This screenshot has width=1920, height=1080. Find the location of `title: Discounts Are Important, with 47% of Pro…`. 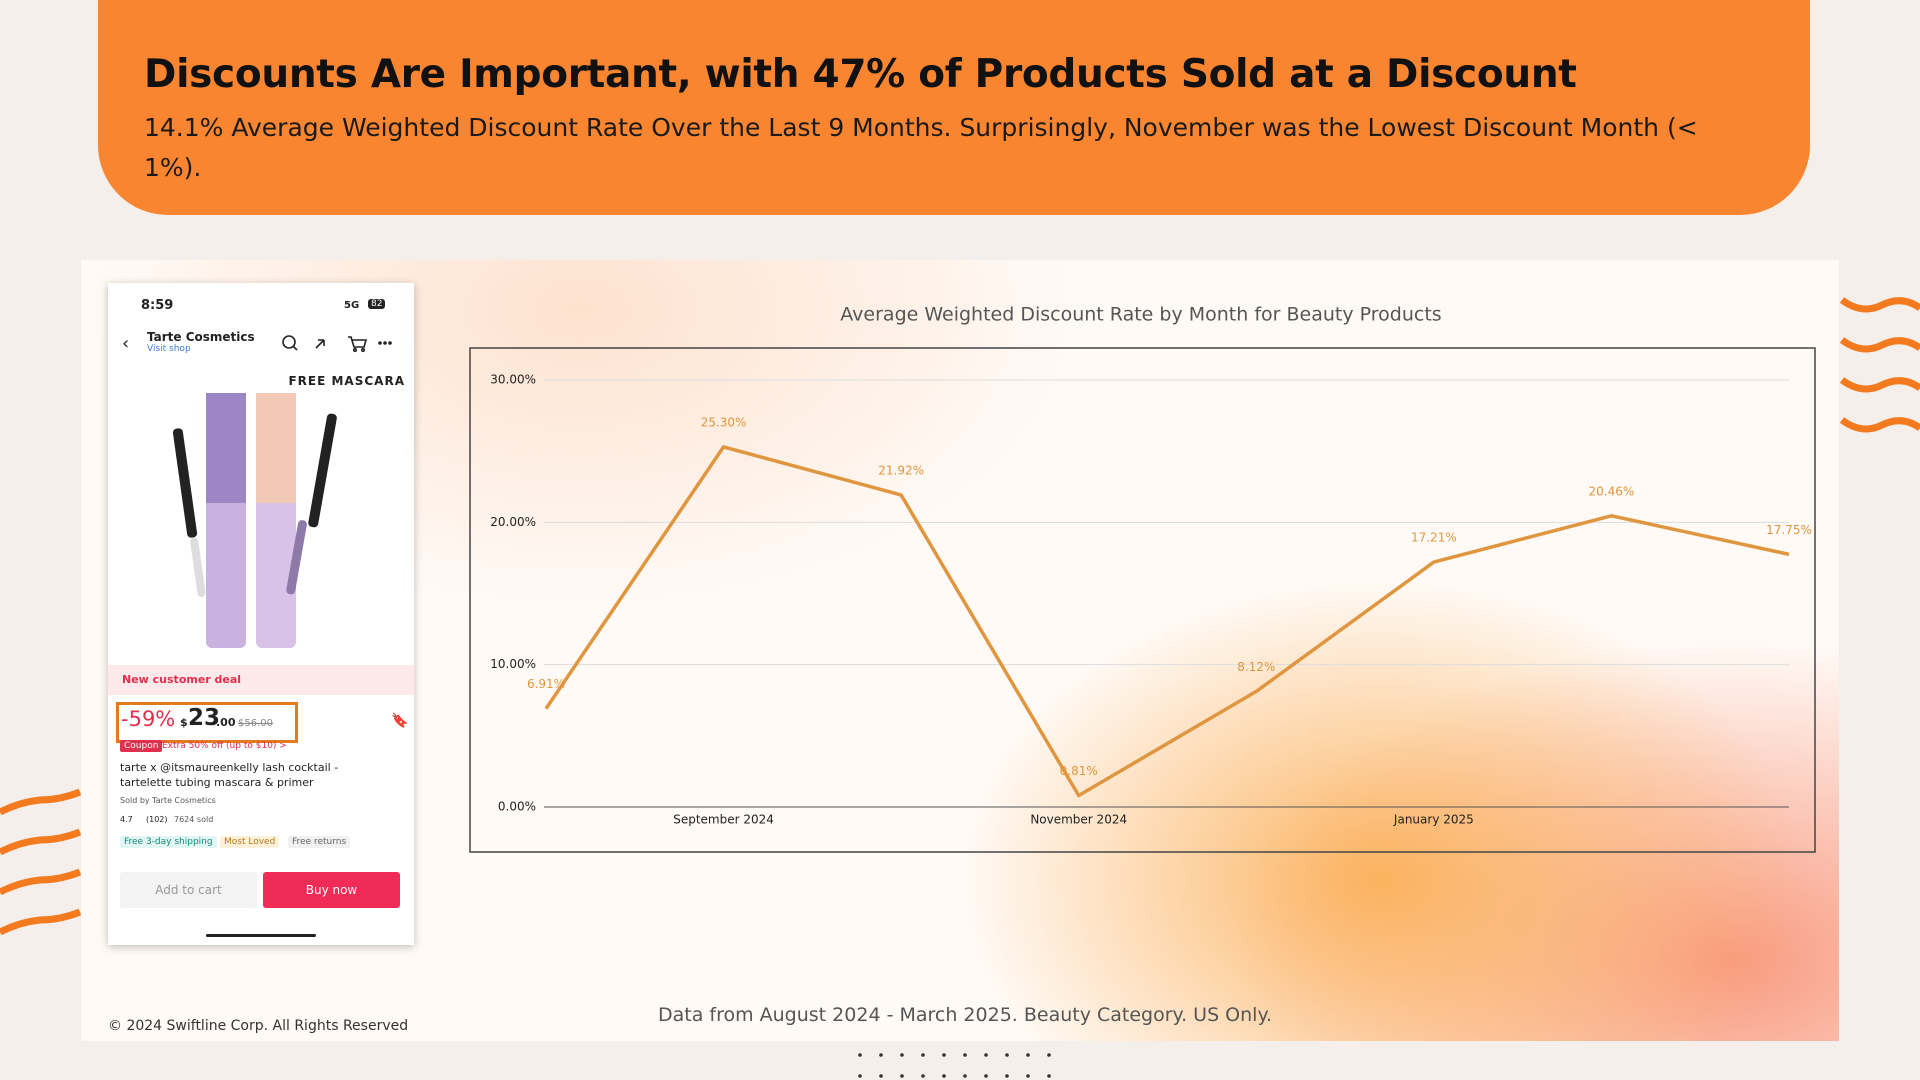

title: Discounts Are Important, with 47% of Pro… is located at coordinates (860, 74).